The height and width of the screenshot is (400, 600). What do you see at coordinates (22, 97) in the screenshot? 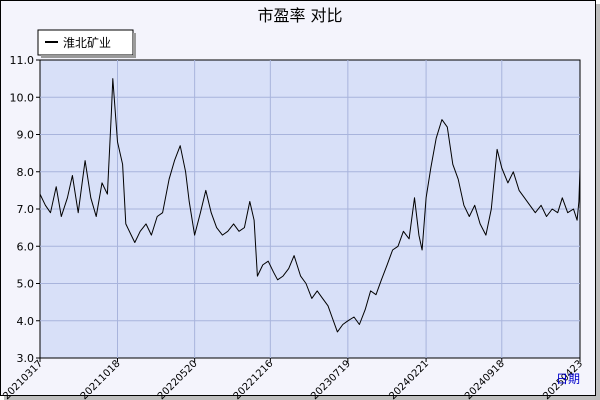
I see `y-tick-label: 10.0` at bounding box center [22, 97].